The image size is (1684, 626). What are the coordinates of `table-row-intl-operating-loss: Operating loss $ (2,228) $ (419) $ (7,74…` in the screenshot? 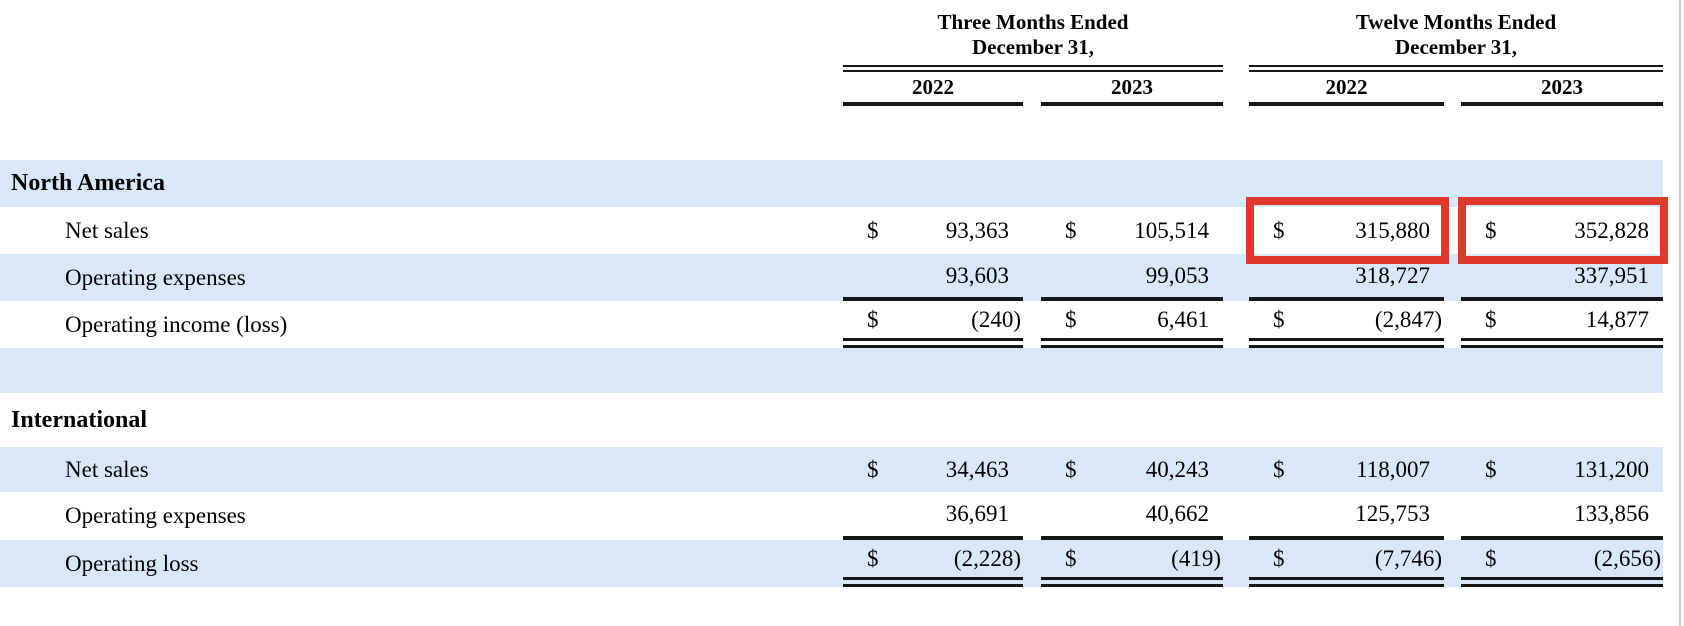 It's located at (831, 563).